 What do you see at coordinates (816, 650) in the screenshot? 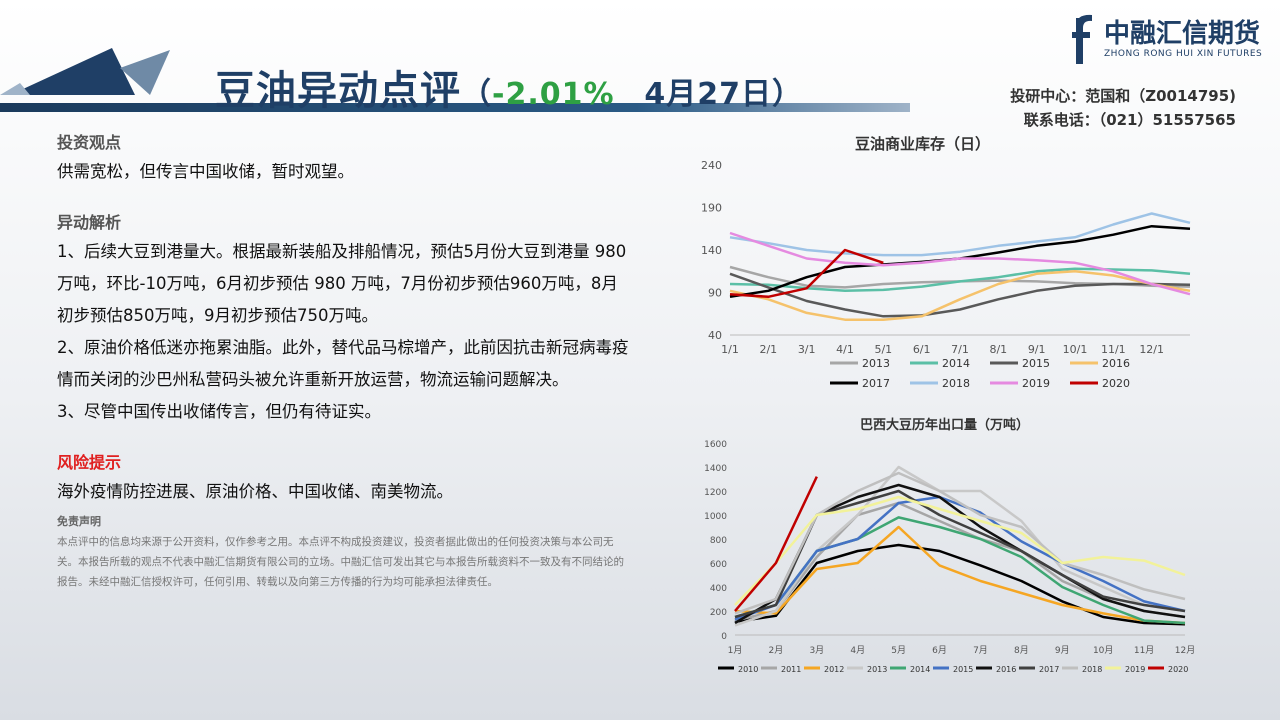
I see `x-tick-label: 3月` at bounding box center [816, 650].